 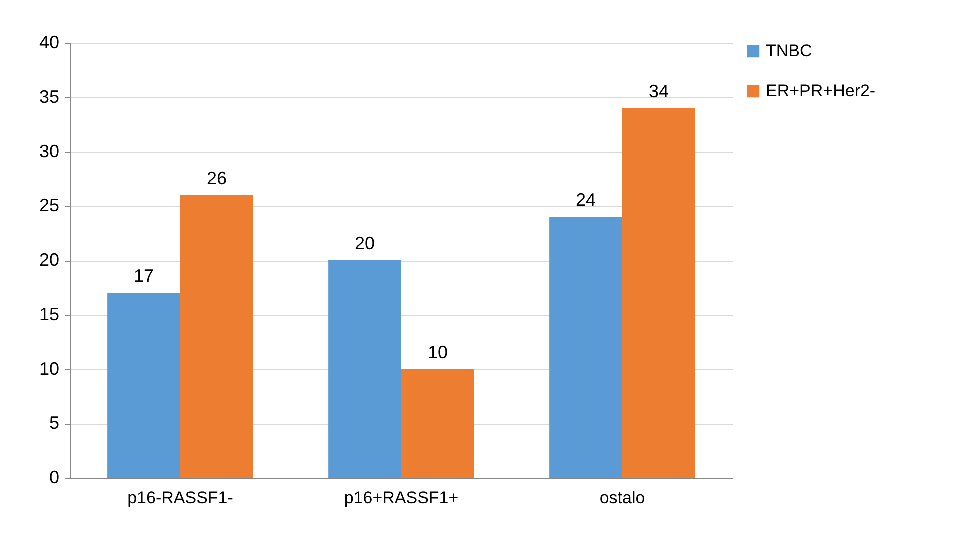 What do you see at coordinates (54, 423) in the screenshot?
I see `y-tick-label: 5` at bounding box center [54, 423].